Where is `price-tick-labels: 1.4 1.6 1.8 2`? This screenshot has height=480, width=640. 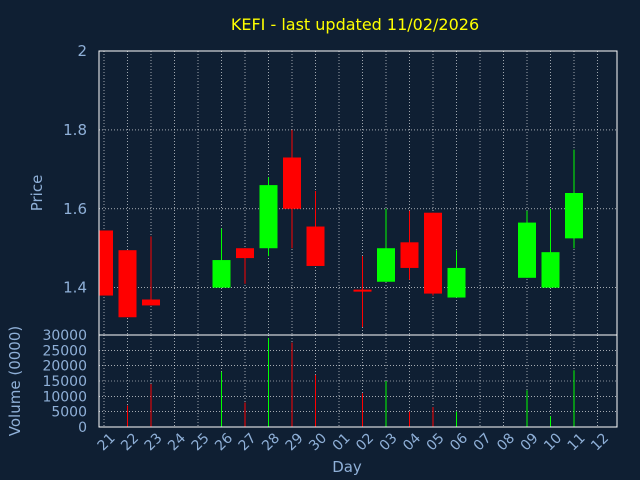
price-tick-labels: 1.4 1.6 1.8 2 is located at coordinates (75, 169).